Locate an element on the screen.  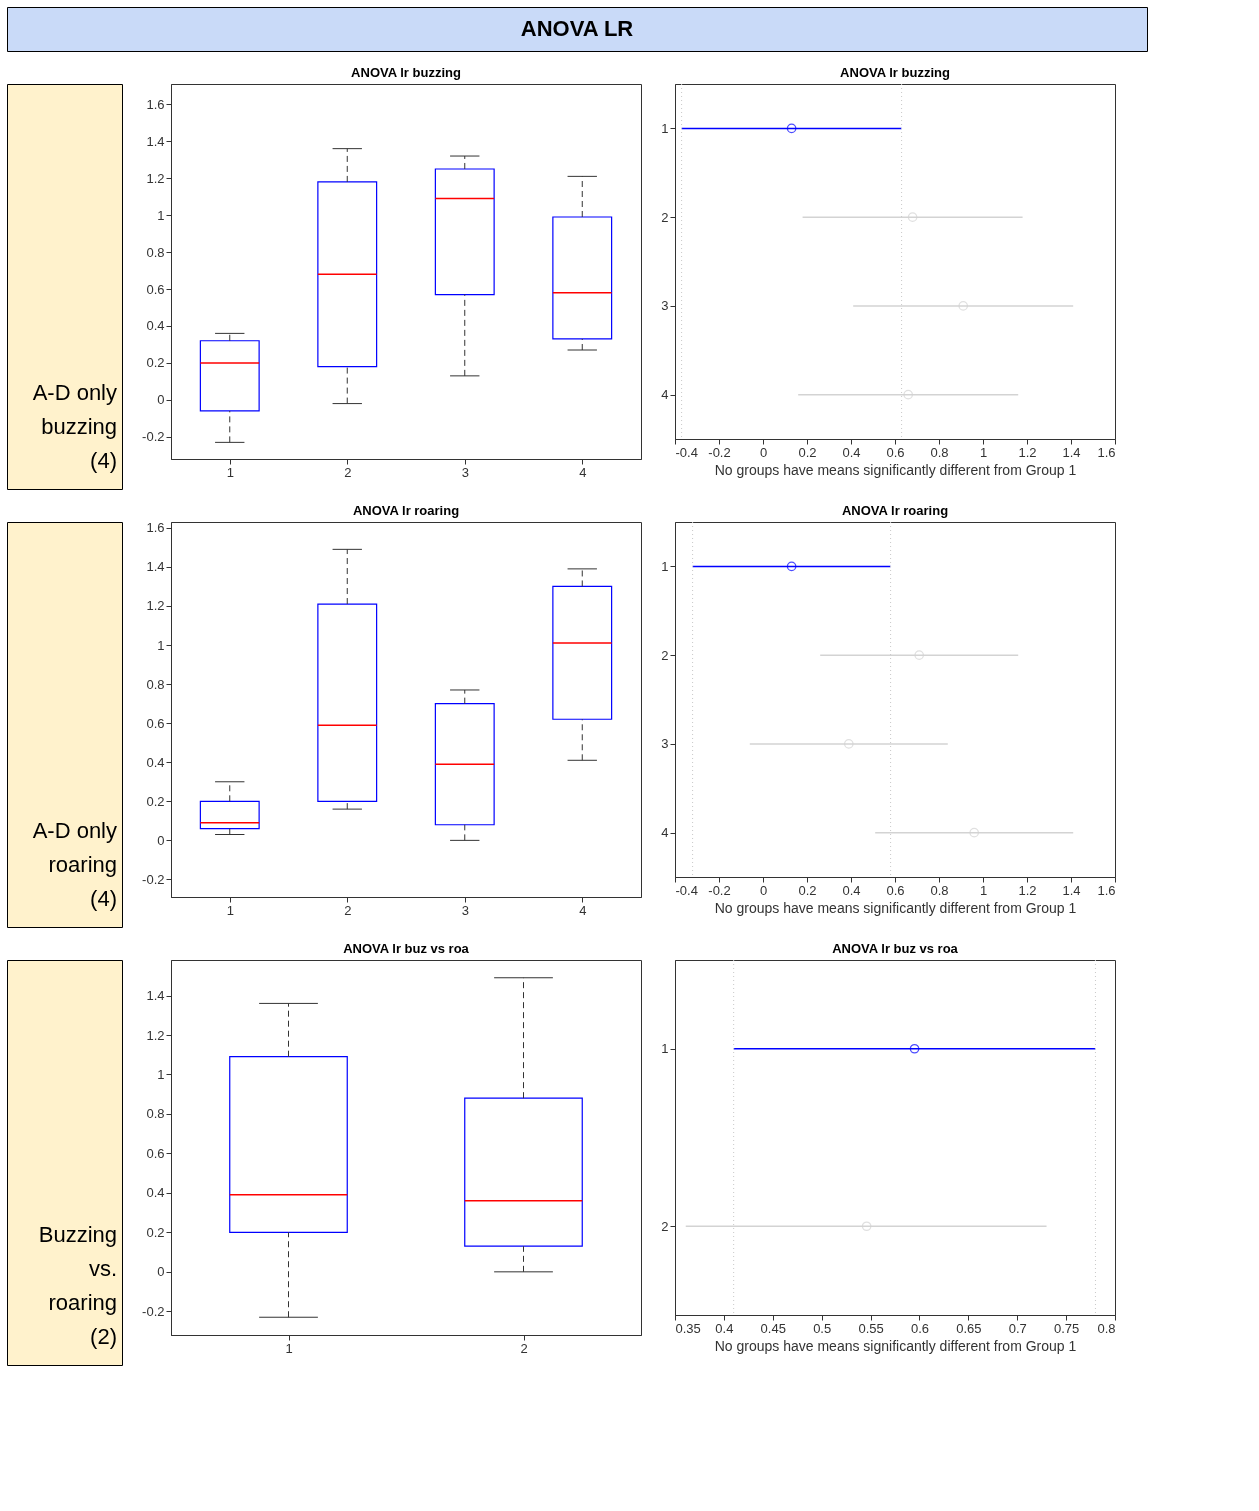
x-tick-label: 0.45 is located at coordinates (773, 1328).